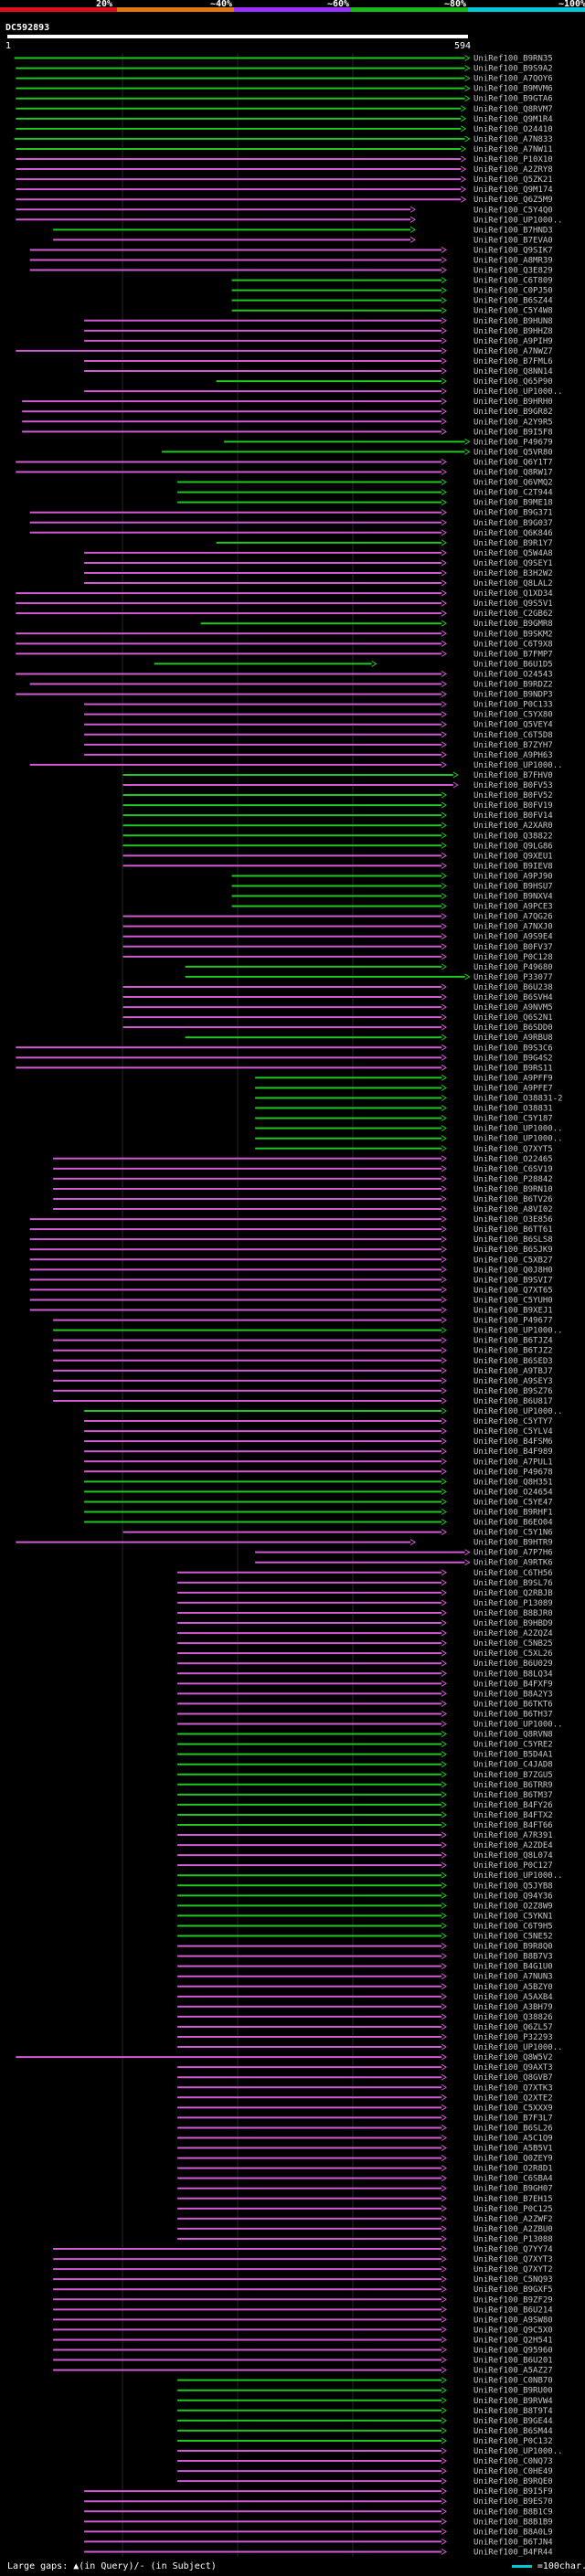 This screenshot has height=2576, width=585. I want to click on hit-label: UniRef100_B8BJR0, so click(513, 1613).